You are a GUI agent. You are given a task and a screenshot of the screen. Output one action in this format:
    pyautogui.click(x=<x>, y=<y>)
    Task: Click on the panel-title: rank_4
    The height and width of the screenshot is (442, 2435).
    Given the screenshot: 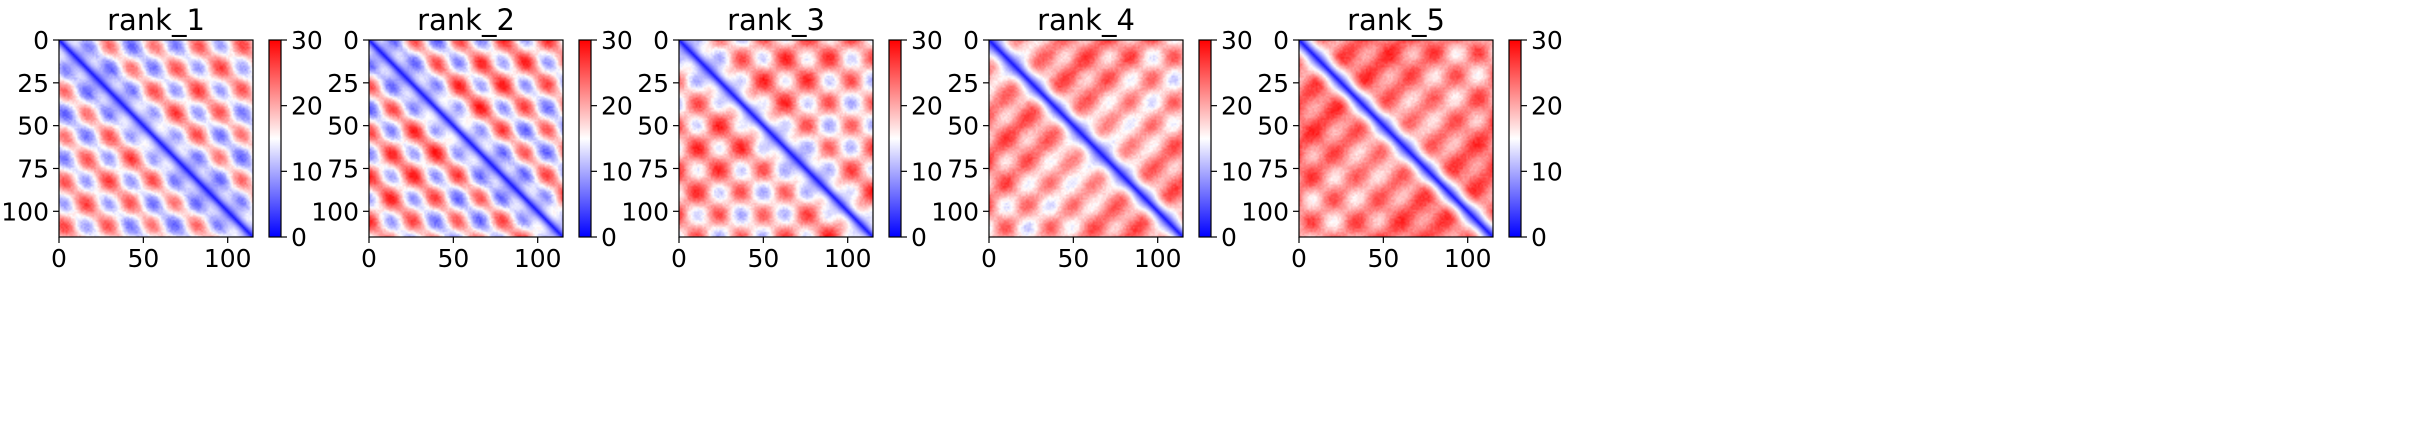 What is the action you would take?
    pyautogui.click(x=1086, y=20)
    